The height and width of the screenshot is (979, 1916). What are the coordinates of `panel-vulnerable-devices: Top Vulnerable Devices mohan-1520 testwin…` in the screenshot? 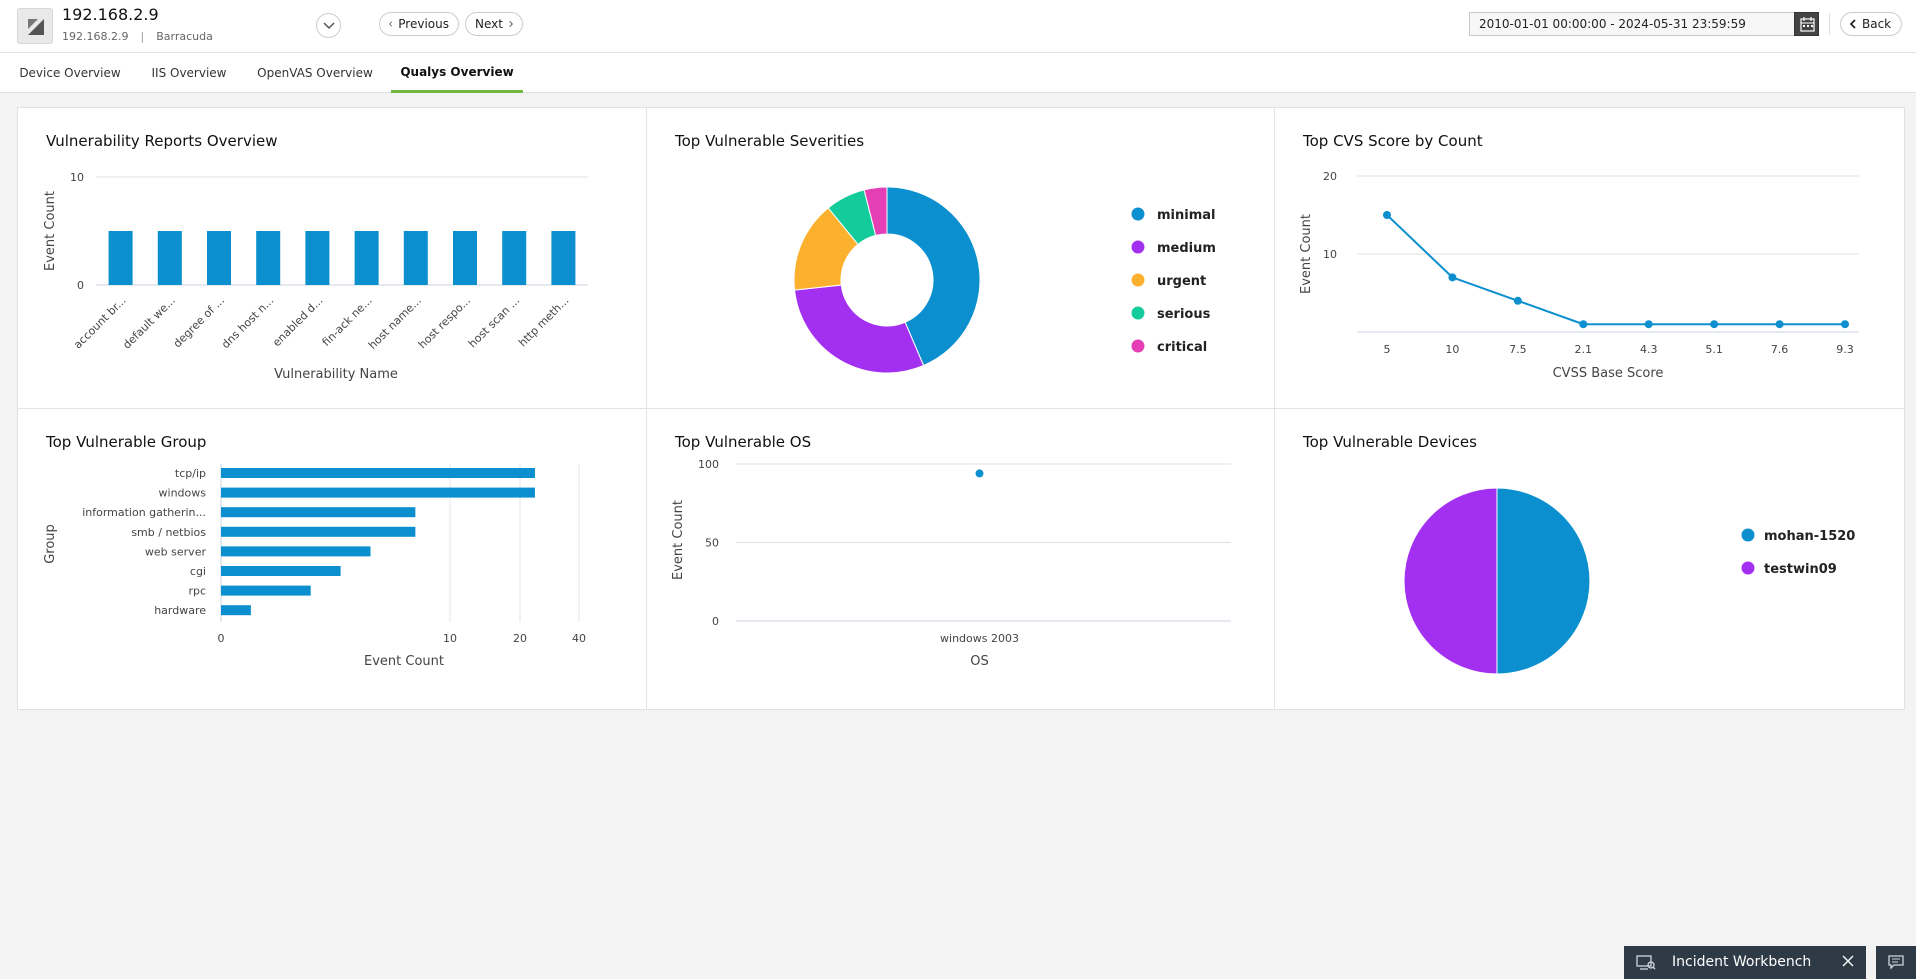 It's located at (1590, 559).